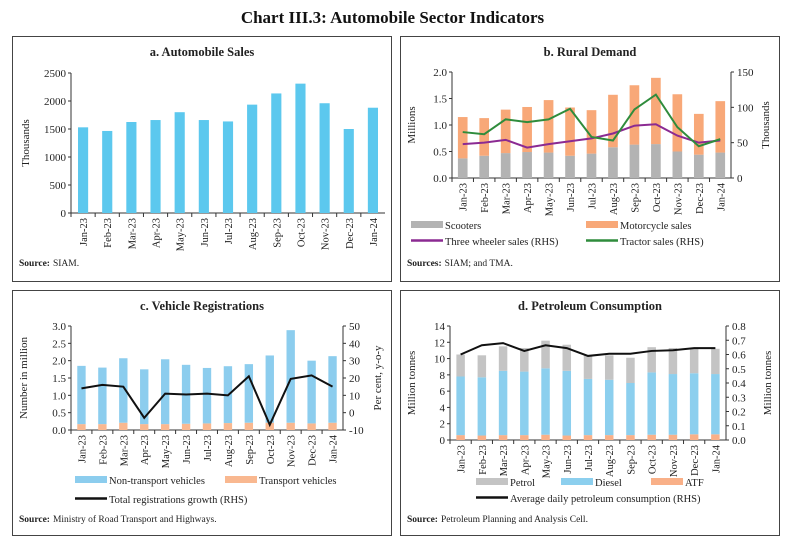 This screenshot has height=545, width=785. Describe the element at coordinates (422, 520) in the screenshot. I see `source-label: Source:` at that location.